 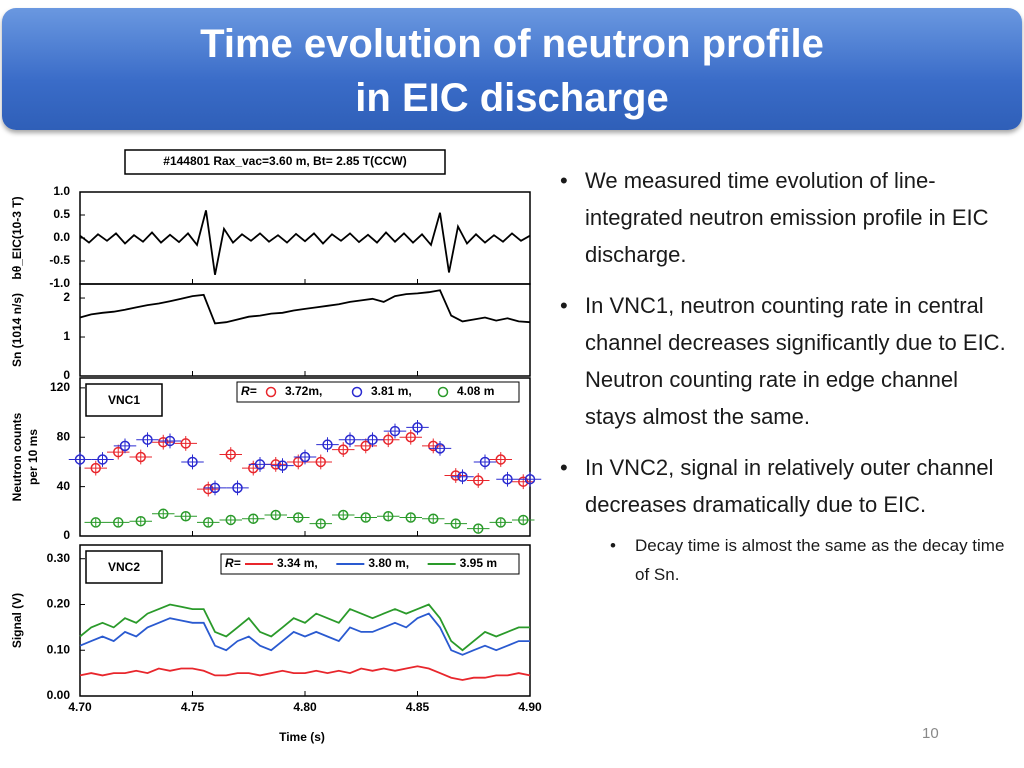 I want to click on legend-label: 3.95 m, so click(x=478, y=563).